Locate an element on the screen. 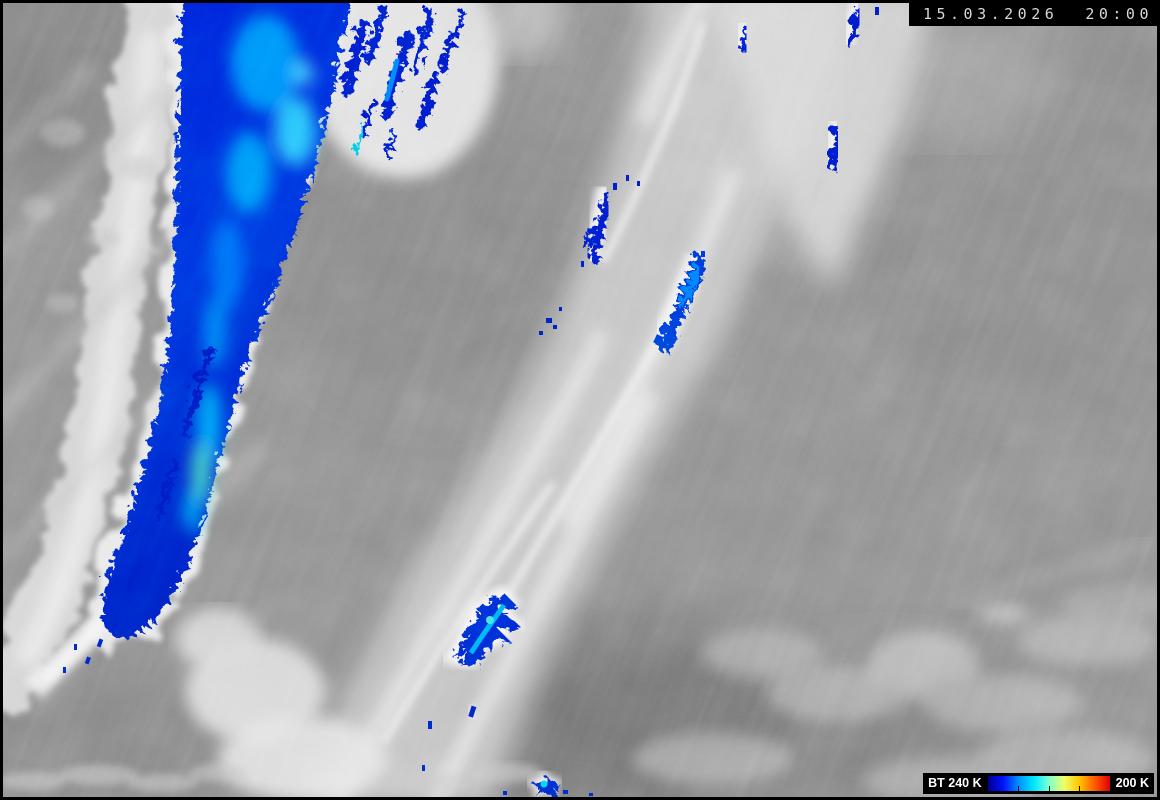 This screenshot has height=800, width=1160. legend-label-left: BT 240 K is located at coordinates (955, 783).